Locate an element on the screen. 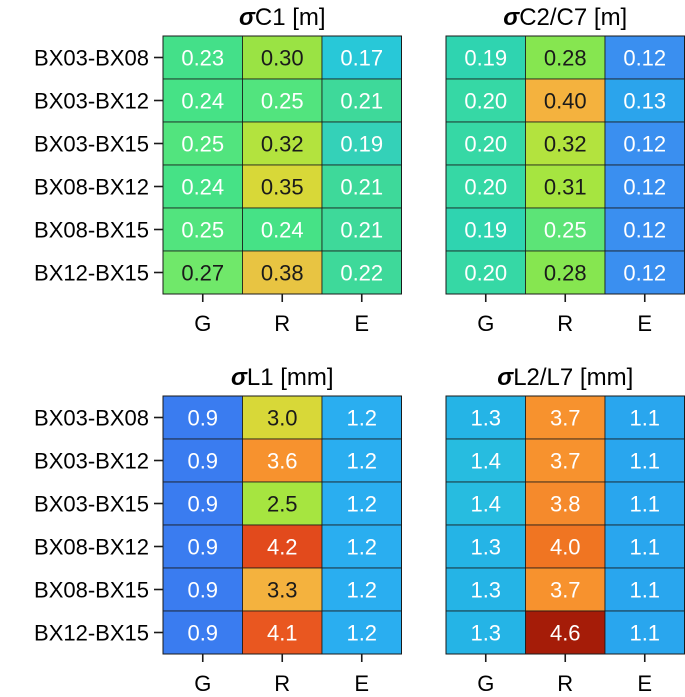 The height and width of the screenshot is (697, 685). cell-value-label: 0.38 is located at coordinates (282, 273).